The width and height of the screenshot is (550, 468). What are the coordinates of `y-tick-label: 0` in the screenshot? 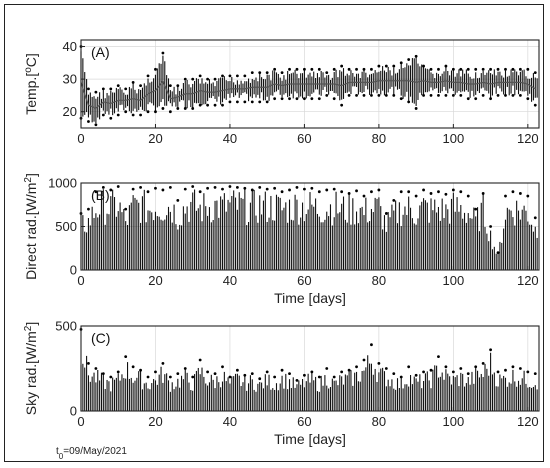 It's located at (73, 270).